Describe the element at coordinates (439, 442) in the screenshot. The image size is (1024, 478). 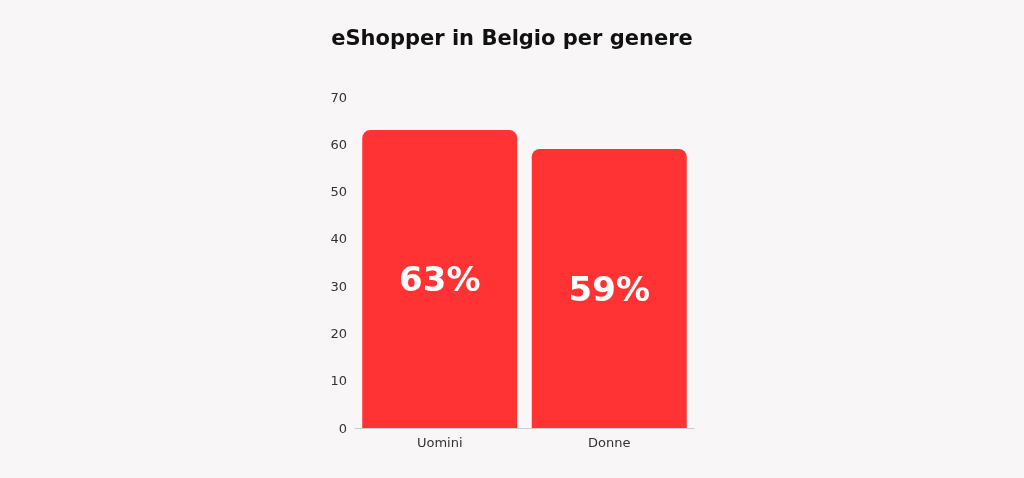
I see `x-tick-label: Uomini` at that location.